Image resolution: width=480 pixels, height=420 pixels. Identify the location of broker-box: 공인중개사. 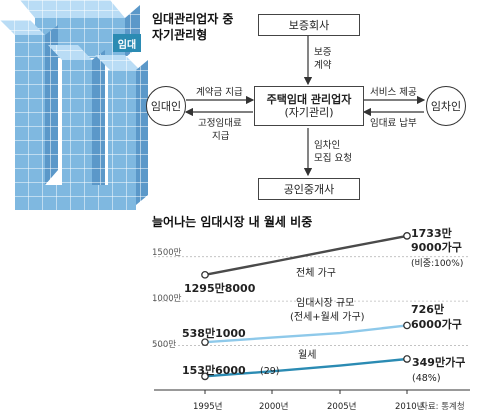
(309, 189).